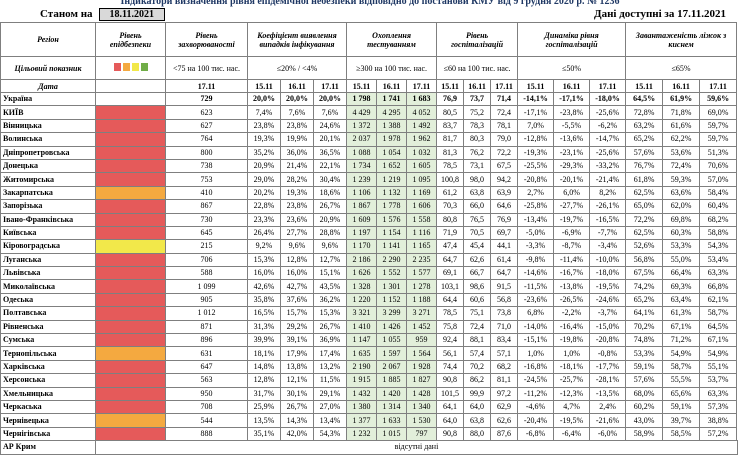 The width and height of the screenshot is (740, 460). Describe the element at coordinates (206, 179) in the screenshot. I see `value-cell: 753` at that location.